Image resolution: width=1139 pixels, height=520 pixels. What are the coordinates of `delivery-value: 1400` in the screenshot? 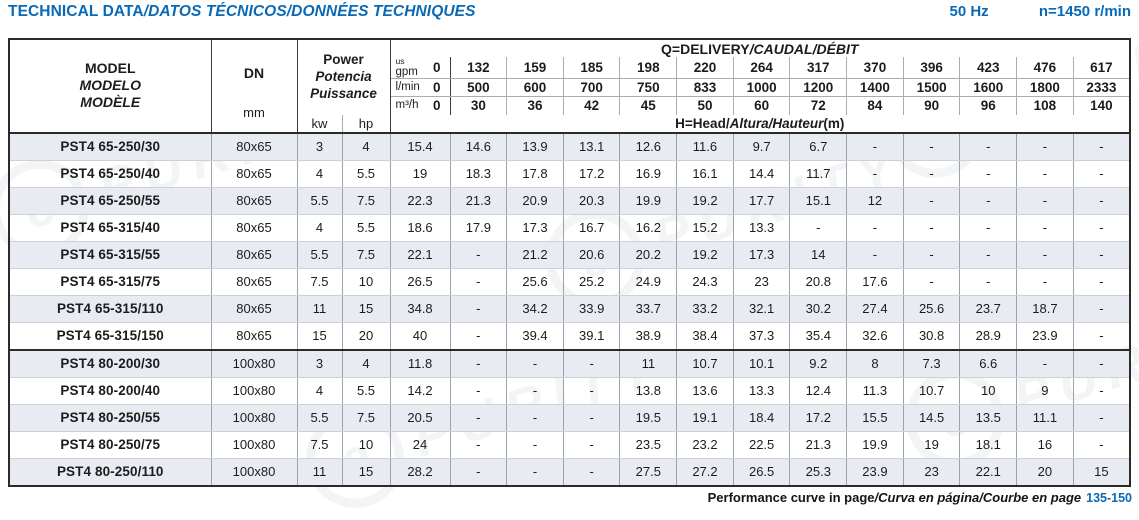 It's located at (875, 87).